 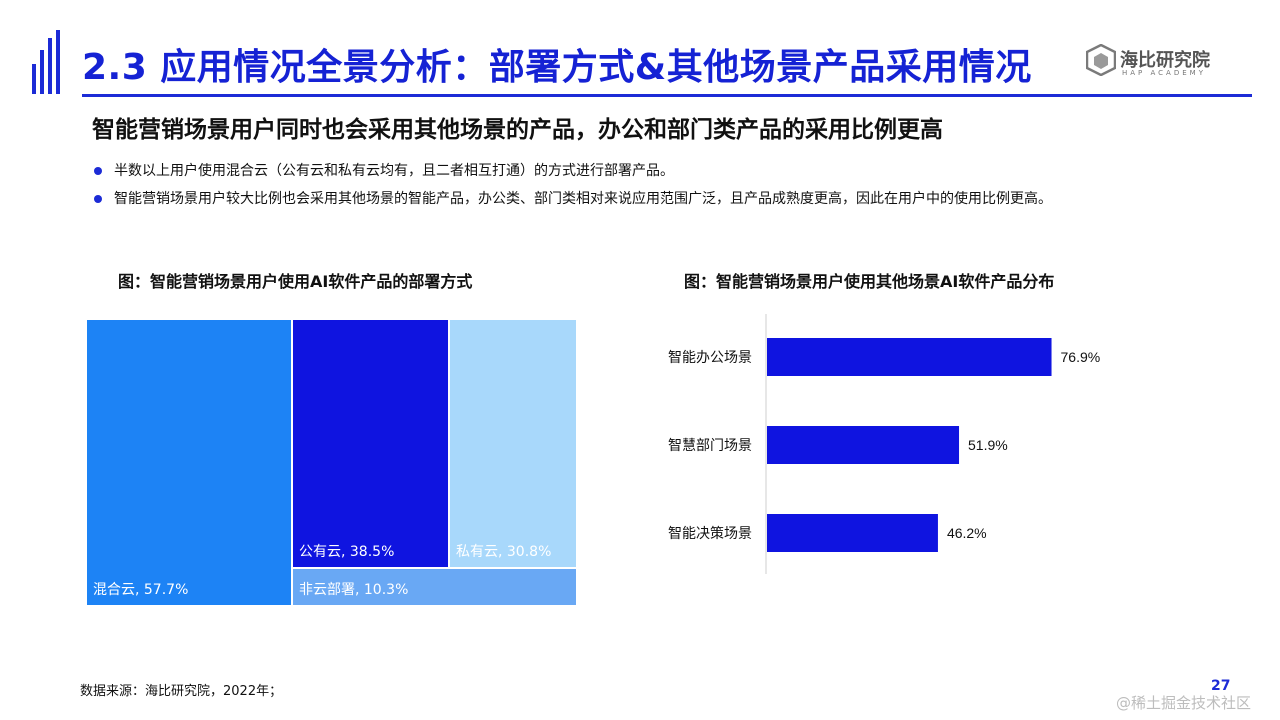 I want to click on title-divider, so click(x=667, y=95).